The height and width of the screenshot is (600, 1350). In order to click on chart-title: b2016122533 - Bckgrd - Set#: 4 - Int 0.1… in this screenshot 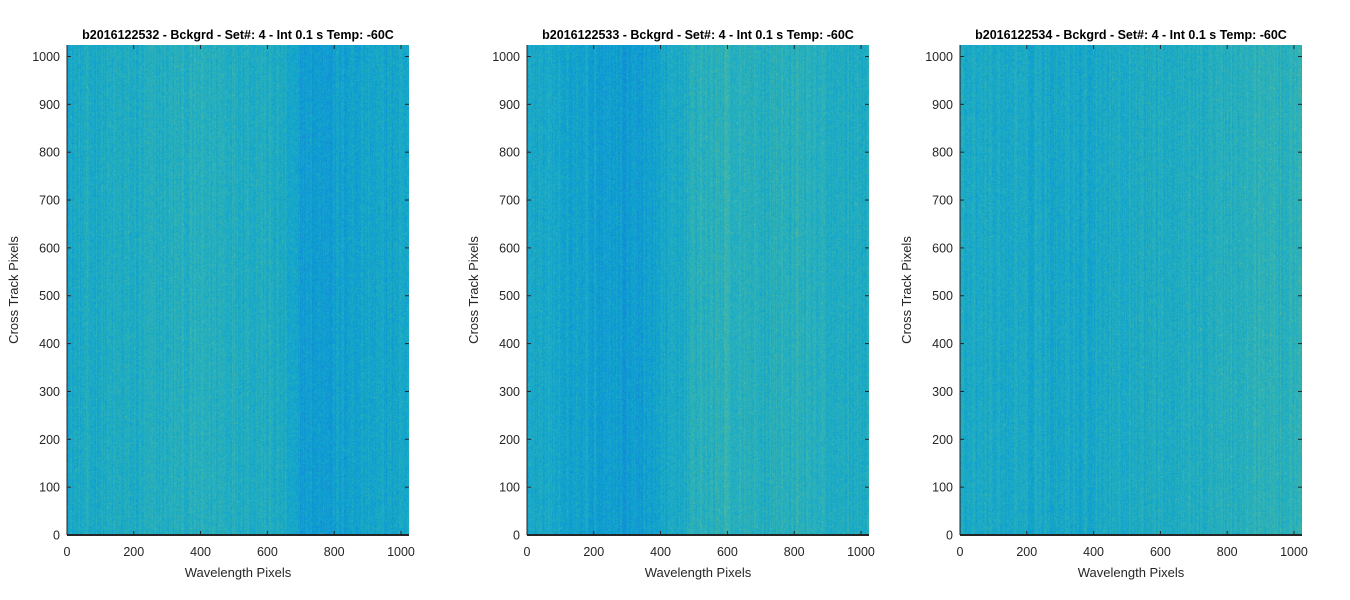, I will do `click(698, 35)`.